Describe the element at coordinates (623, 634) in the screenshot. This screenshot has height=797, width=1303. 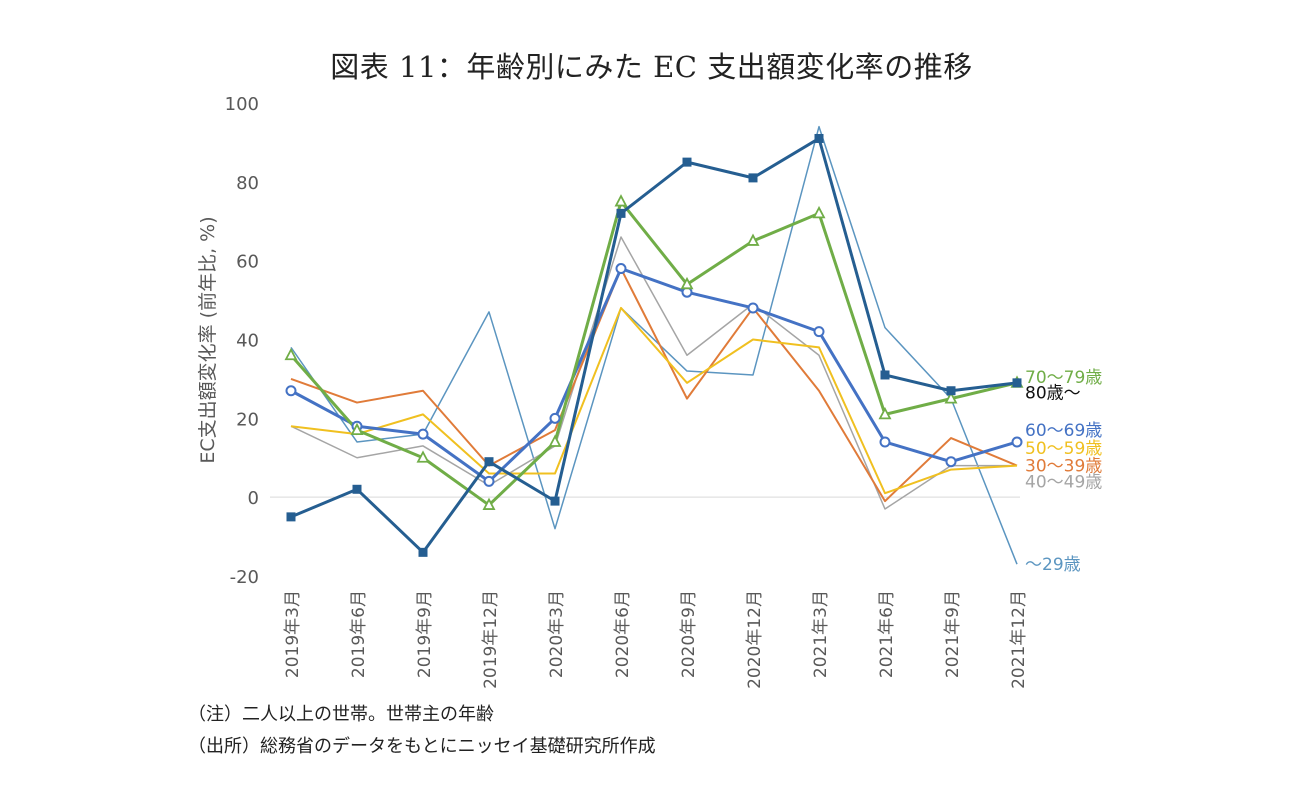
I see `x-tick-label: 2020年6月` at that location.